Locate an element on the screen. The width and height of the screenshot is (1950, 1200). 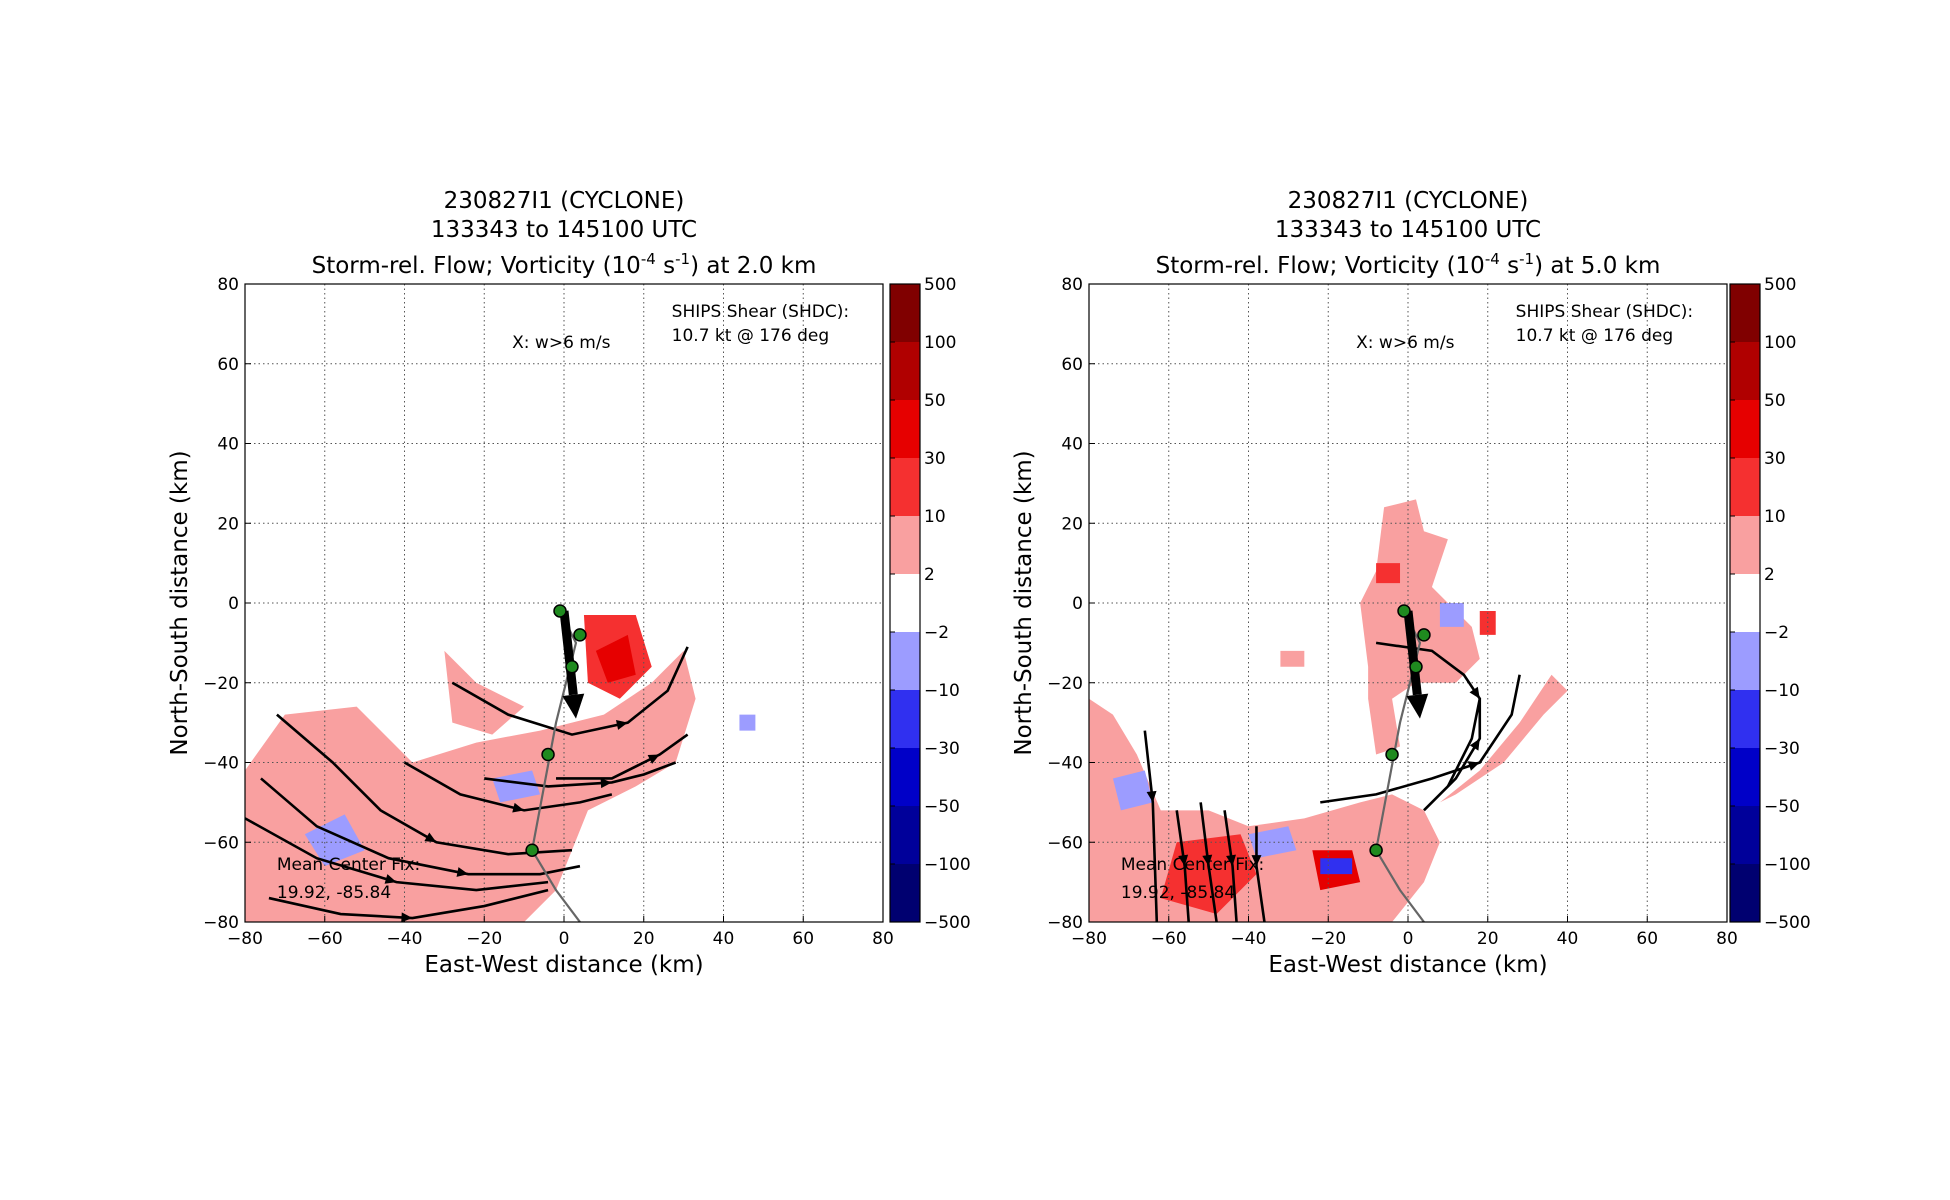
center-fix-note-title: Mean Center Fix: is located at coordinates (1192, 865).